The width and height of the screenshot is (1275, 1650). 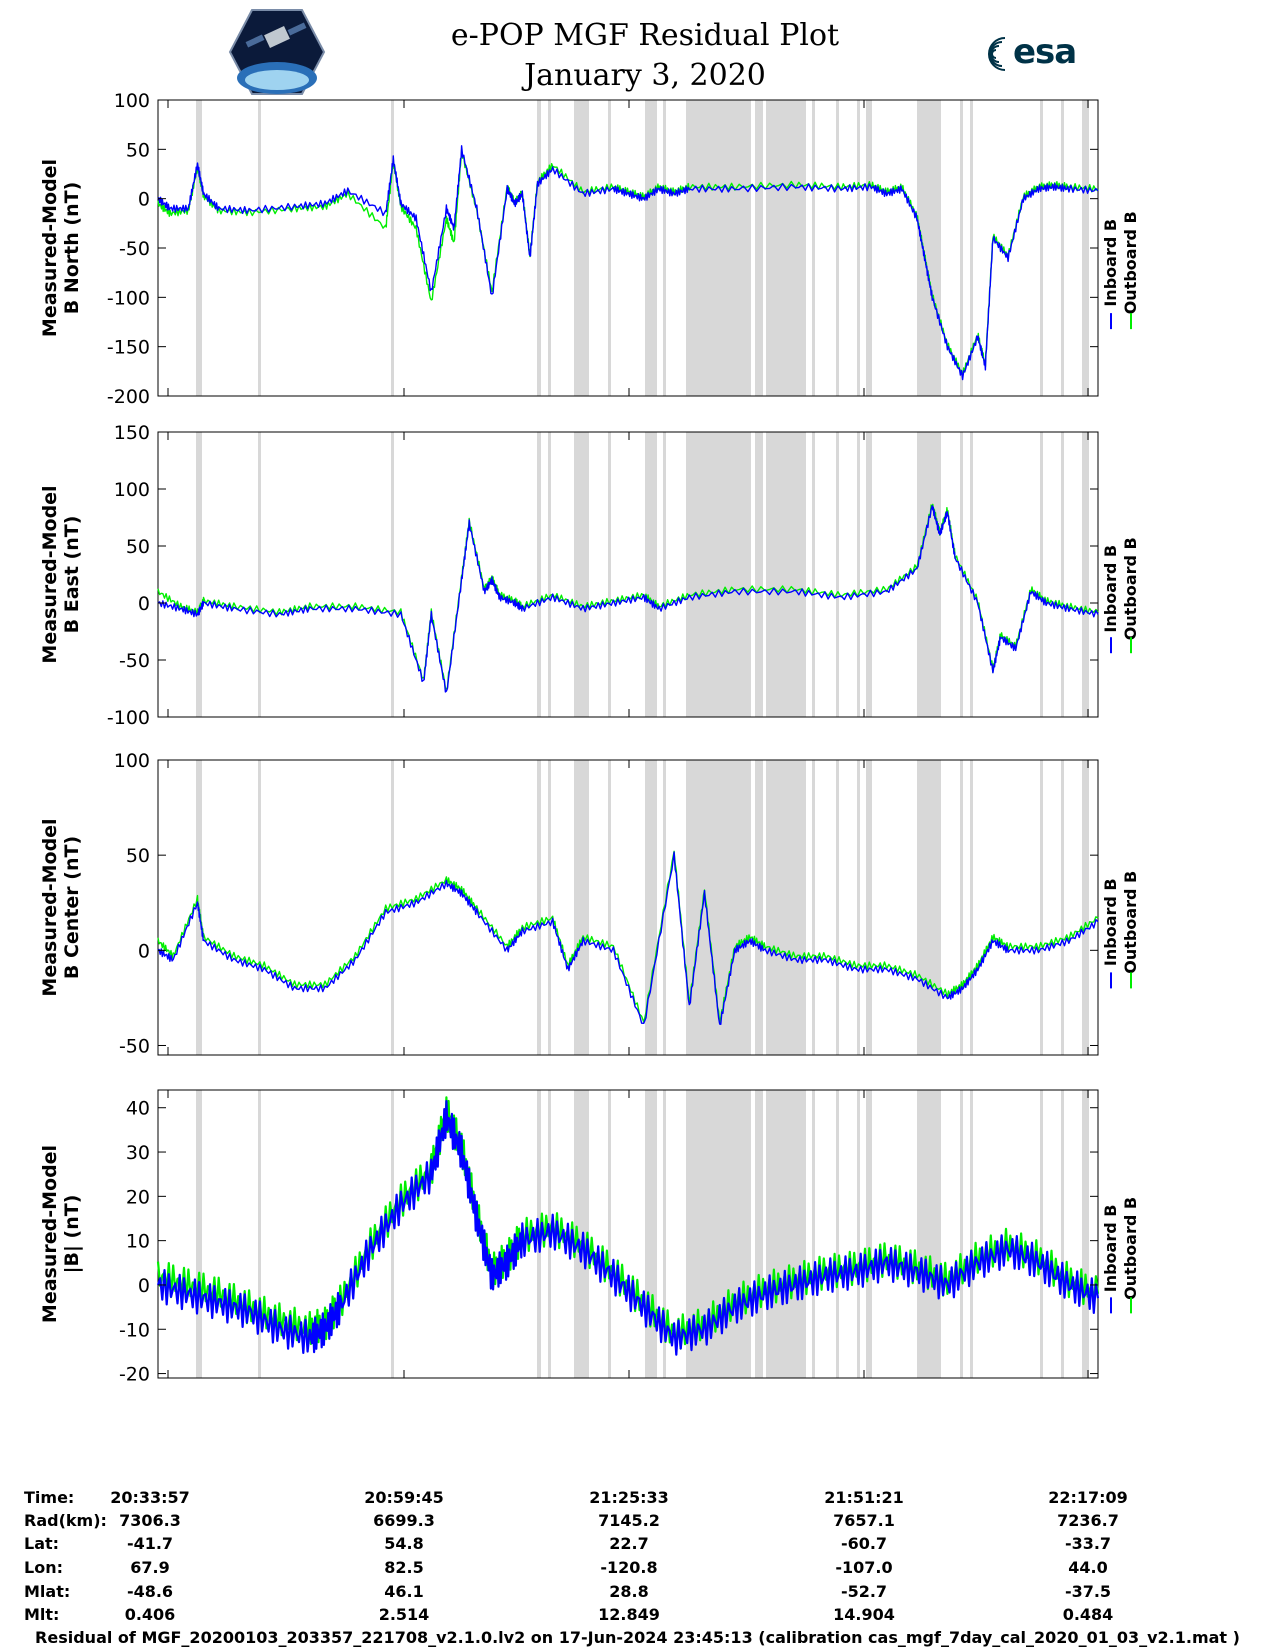 I want to click on info-cell: 0.484, so click(x=1088, y=1614).